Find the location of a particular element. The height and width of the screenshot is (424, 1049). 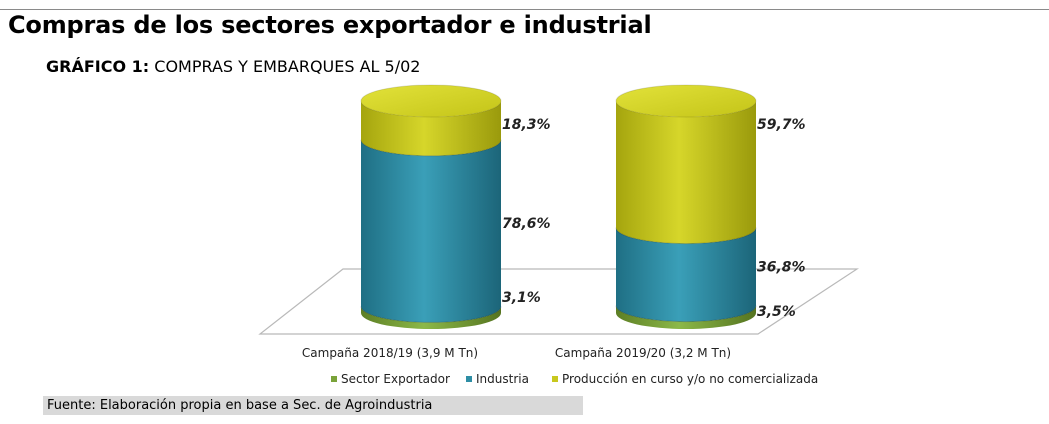

chart-caption: COMPRAS Y EMBARQUES AL 5/02 is located at coordinates (287, 66).